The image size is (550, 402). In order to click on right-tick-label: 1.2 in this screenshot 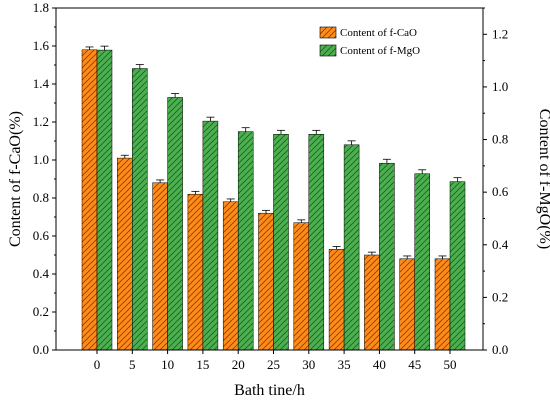, I will do `click(500, 33)`.